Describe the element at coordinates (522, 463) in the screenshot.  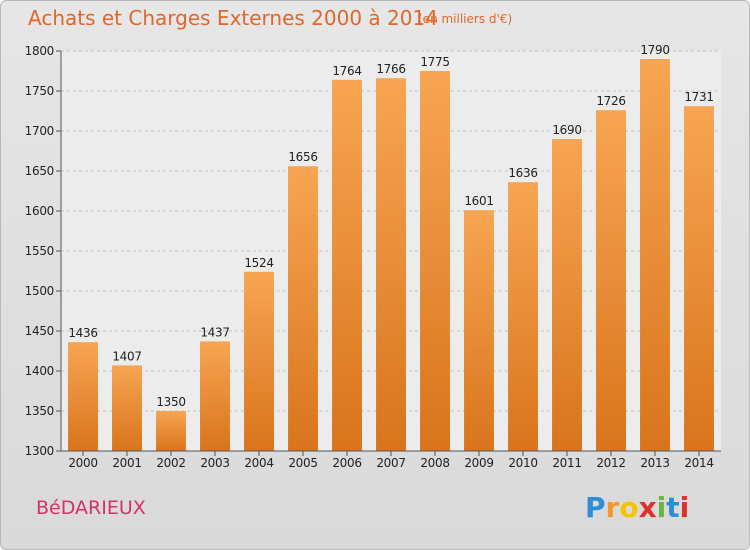
I see `x-tick-label: 2010` at that location.